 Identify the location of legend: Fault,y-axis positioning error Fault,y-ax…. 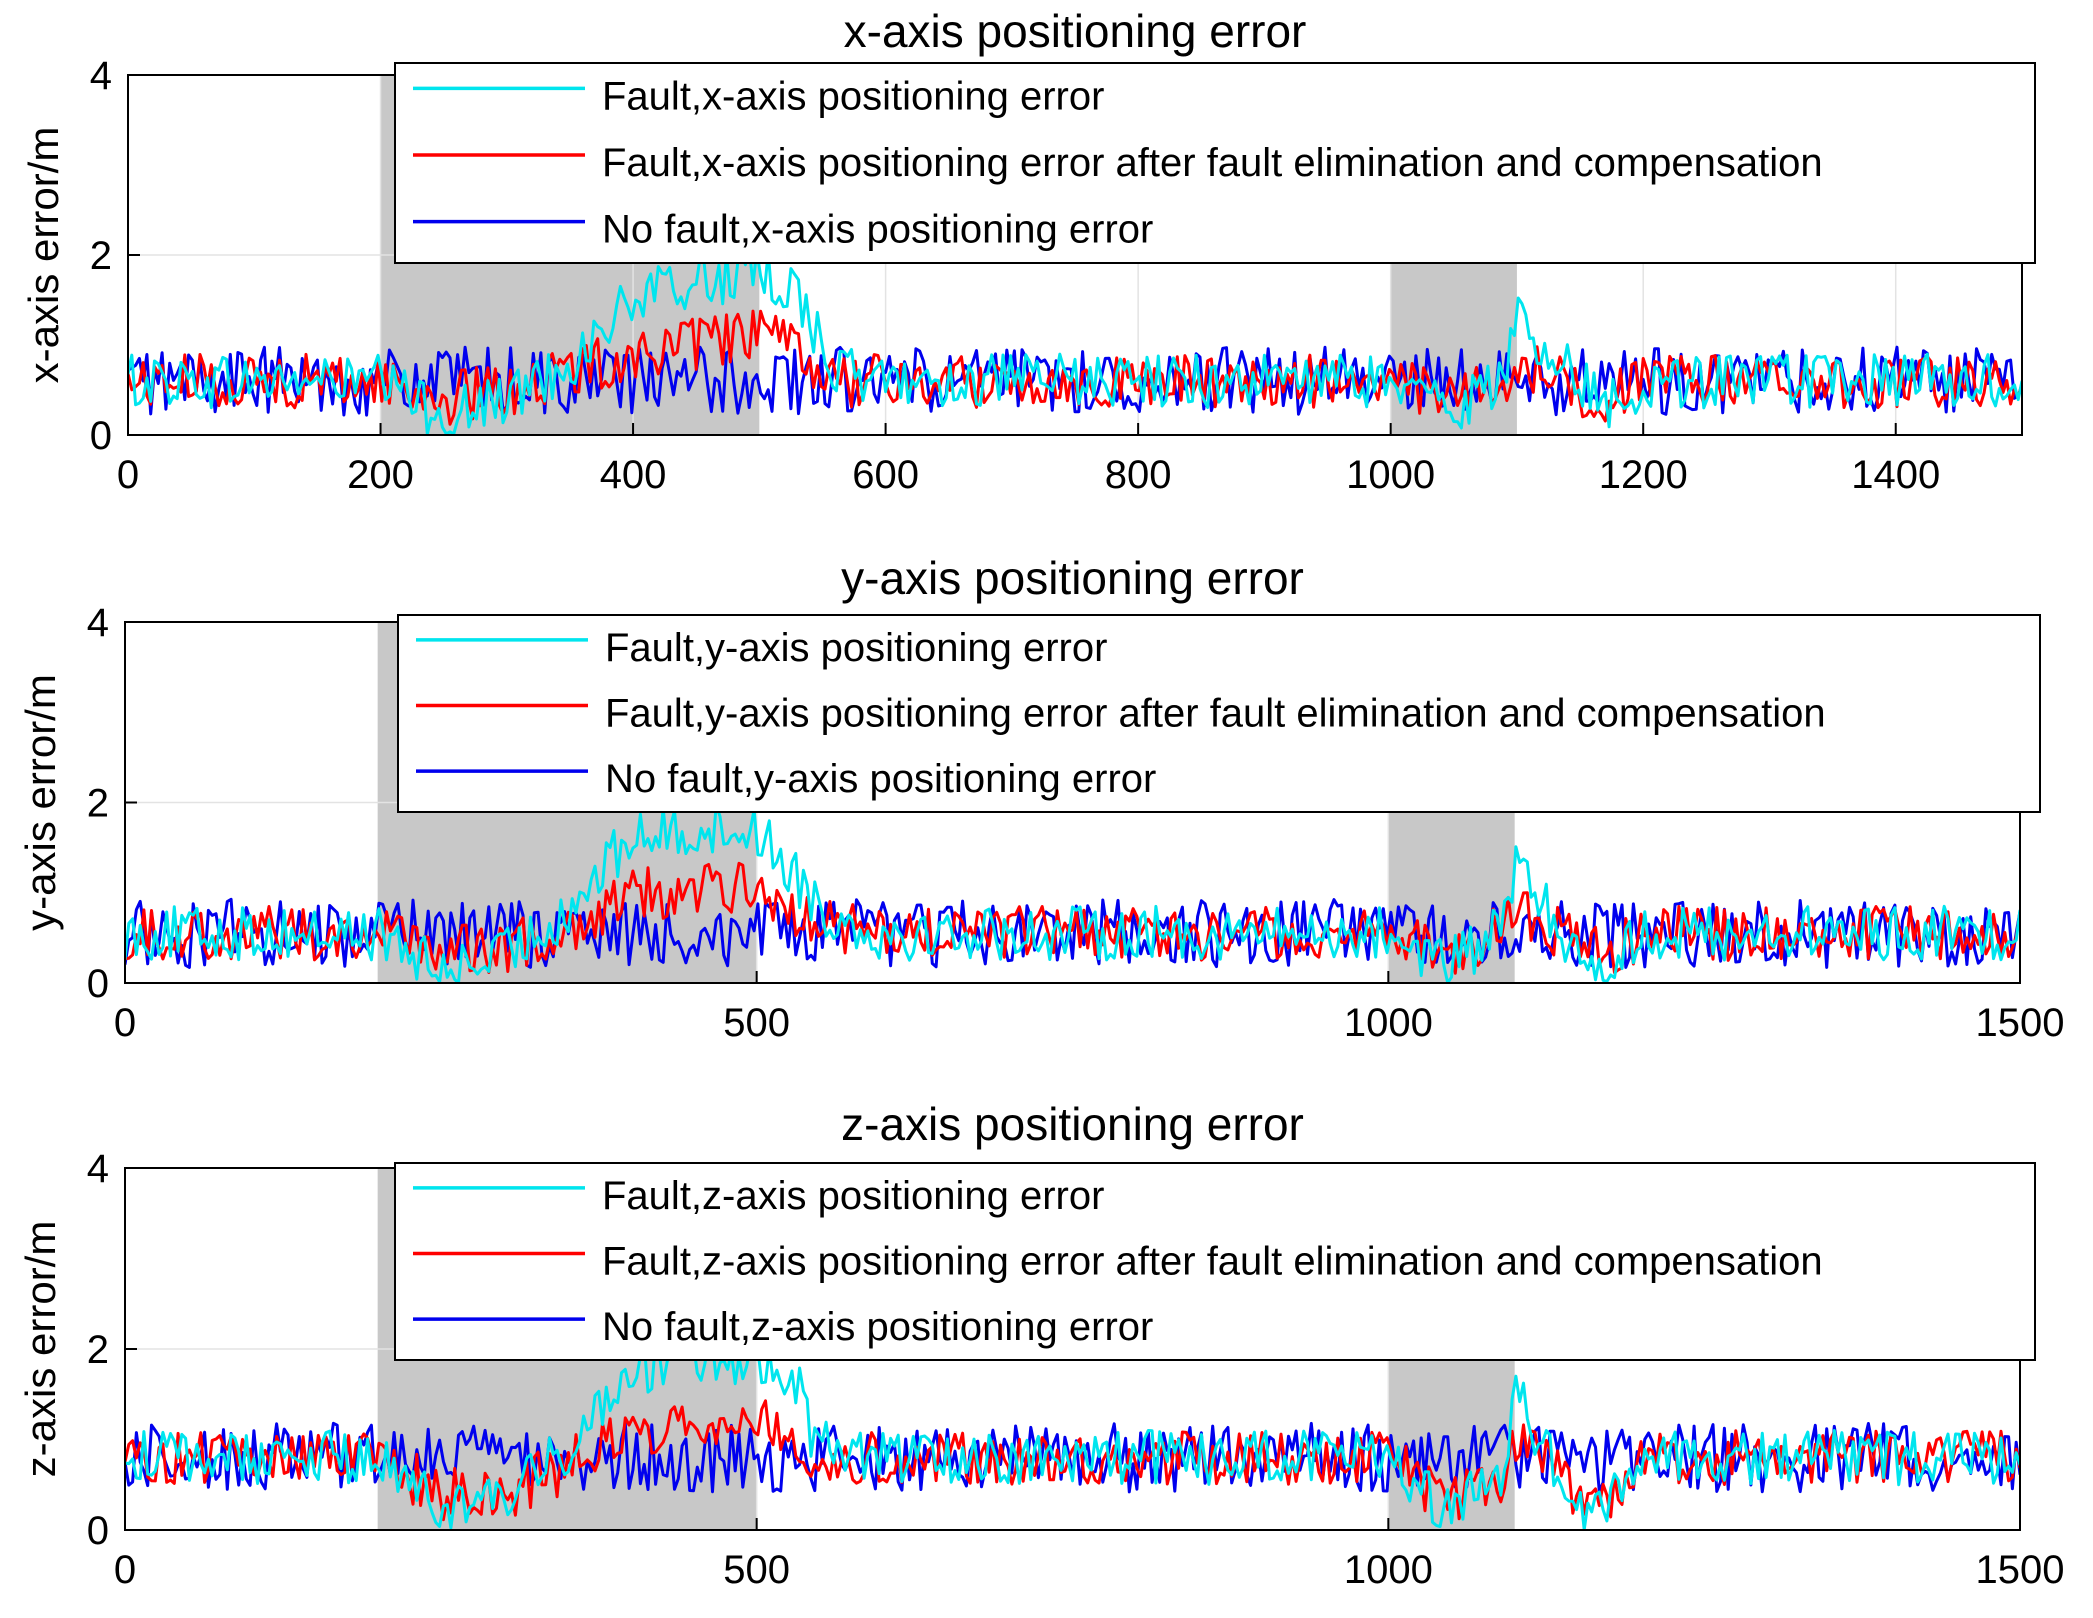
(1219, 713).